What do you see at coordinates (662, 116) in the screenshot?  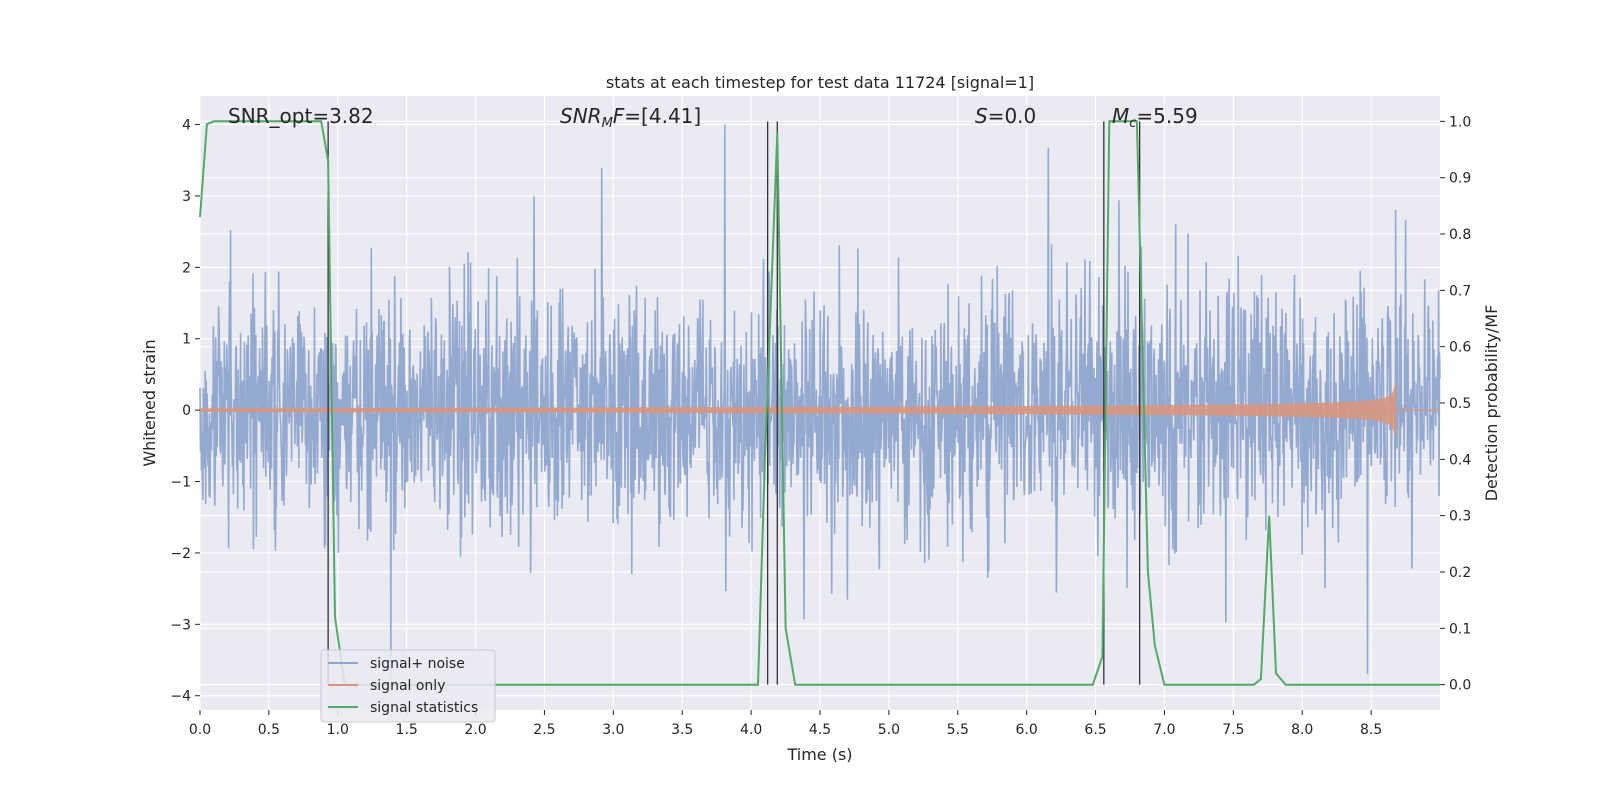 I see `annotation-snr-mf-value: =[4.41]` at bounding box center [662, 116].